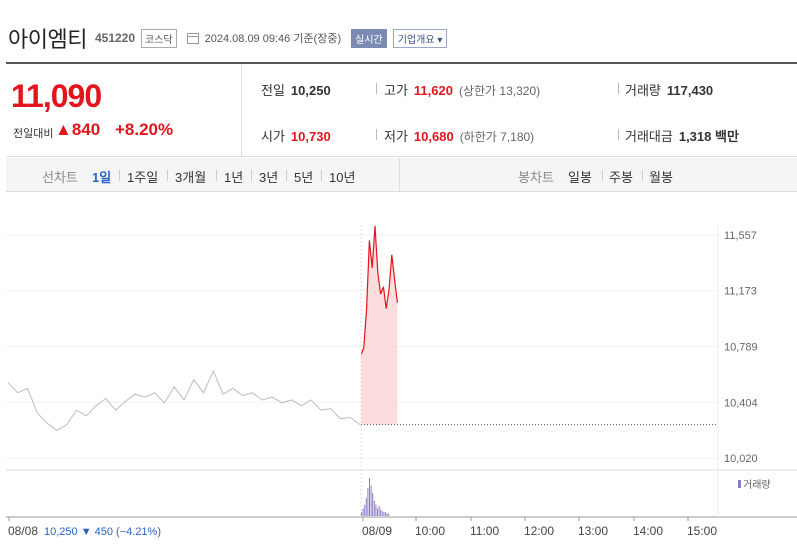 The height and width of the screenshot is (557, 797). I want to click on x-tick-label: 12:00, so click(539, 531).